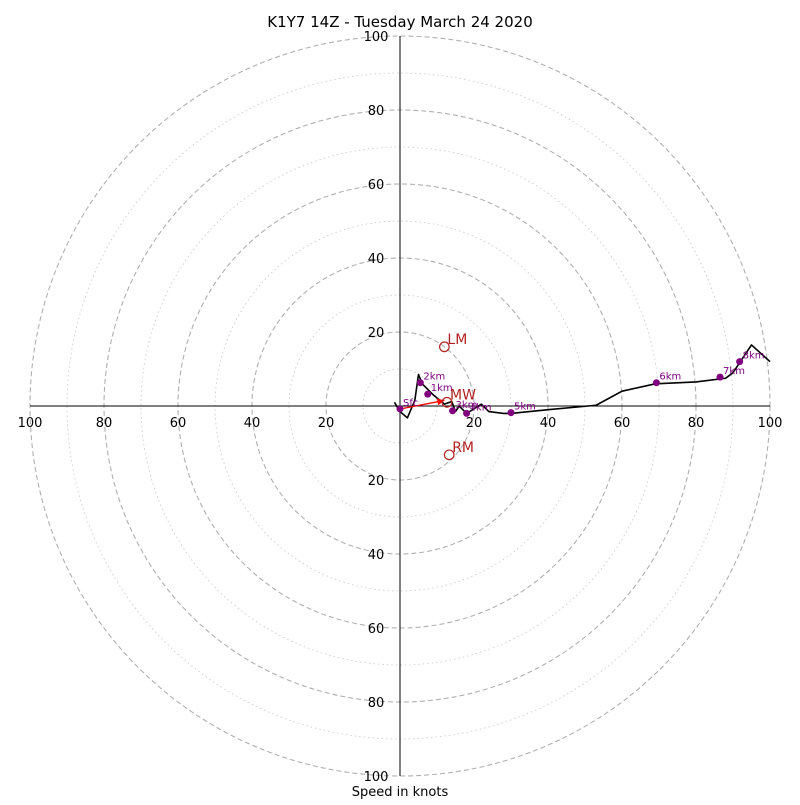 This screenshot has width=800, height=805. I want to click on tick-label-south: 20, so click(376, 481).